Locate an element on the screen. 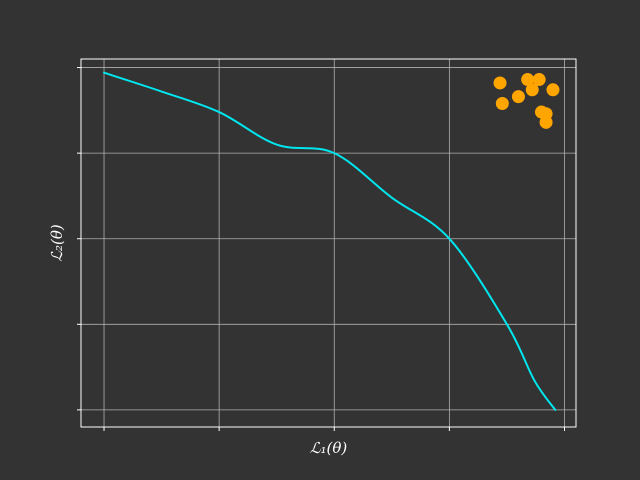 Image resolution: width=640 pixels, height=480 pixels. y-axis-label: ℒ₂(θ) is located at coordinates (57, 243).